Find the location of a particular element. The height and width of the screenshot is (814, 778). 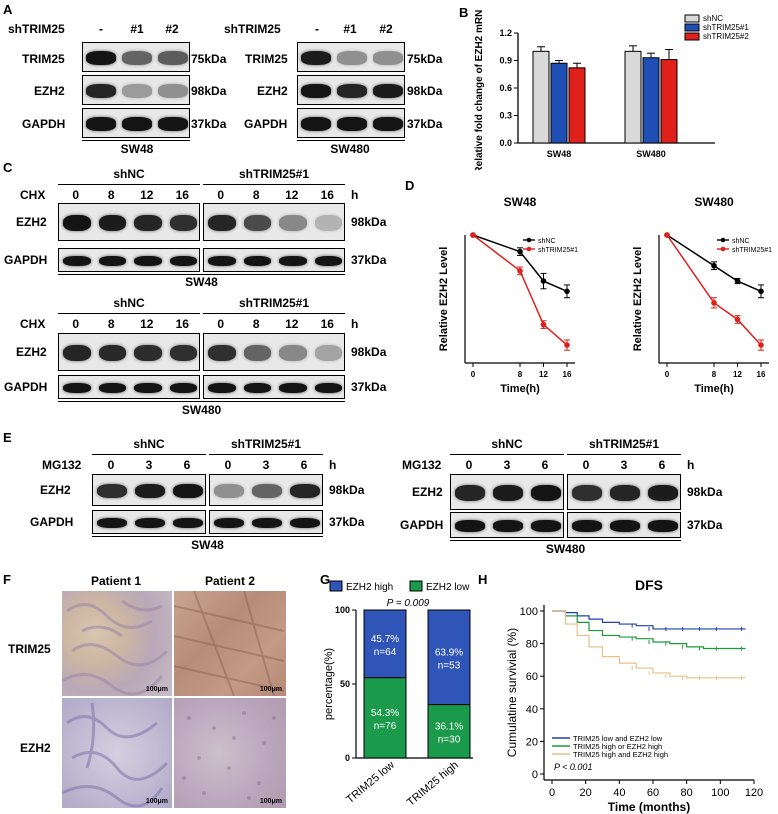

d-xlabel: Time(h) is located at coordinates (714, 389).